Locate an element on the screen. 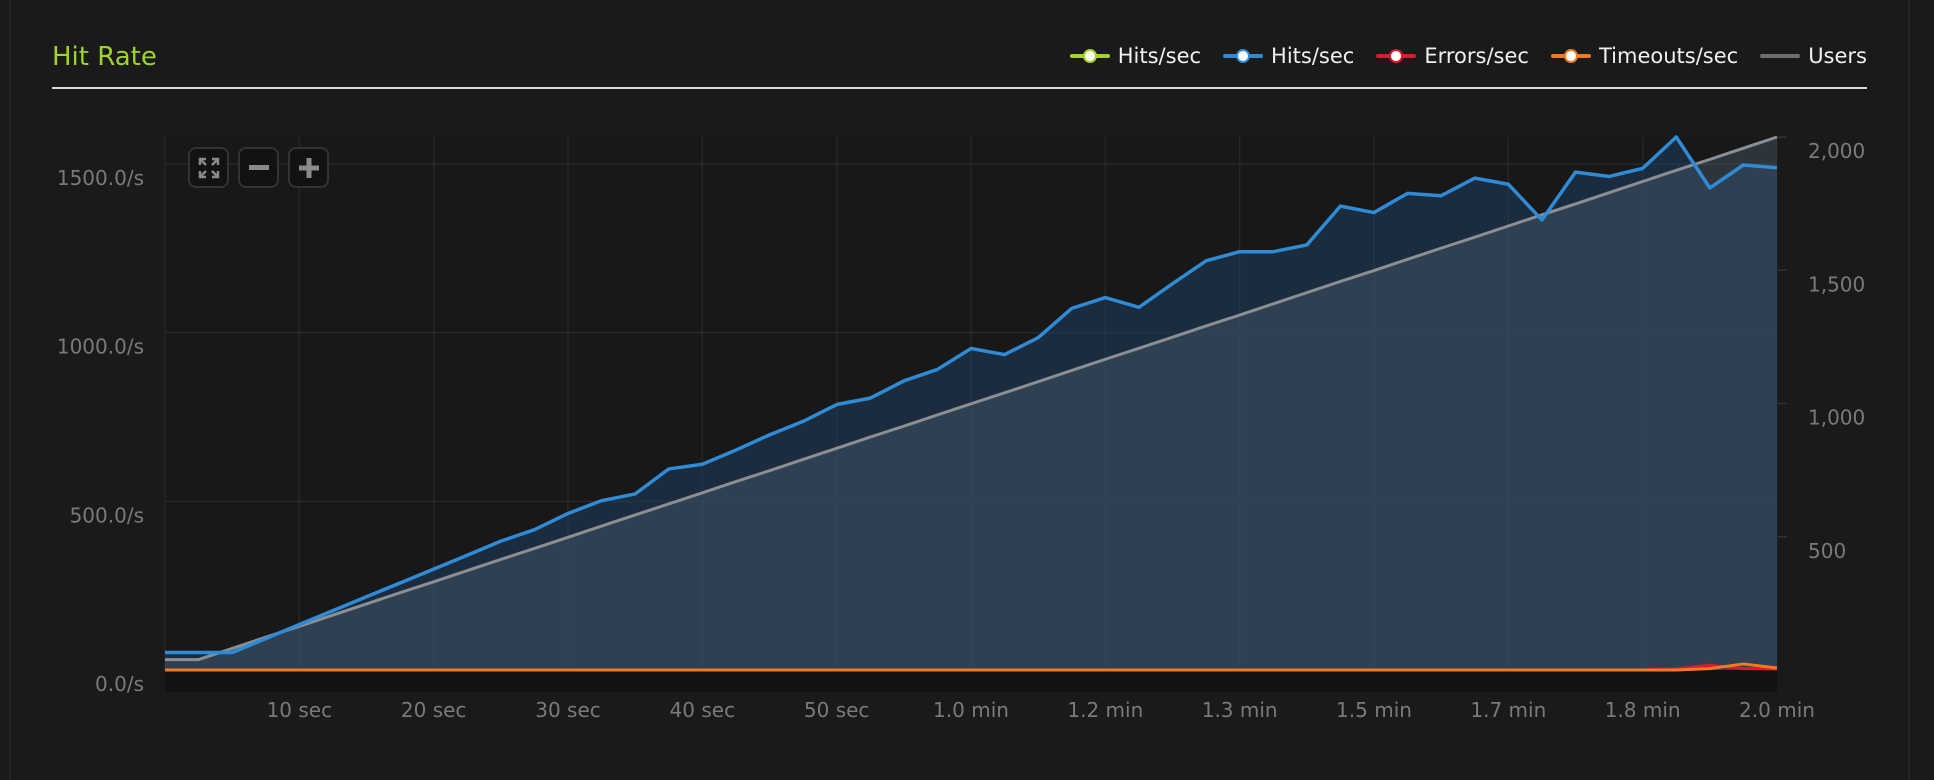 The image size is (1934, 780). legend-item: Timeouts/sec is located at coordinates (1644, 56).